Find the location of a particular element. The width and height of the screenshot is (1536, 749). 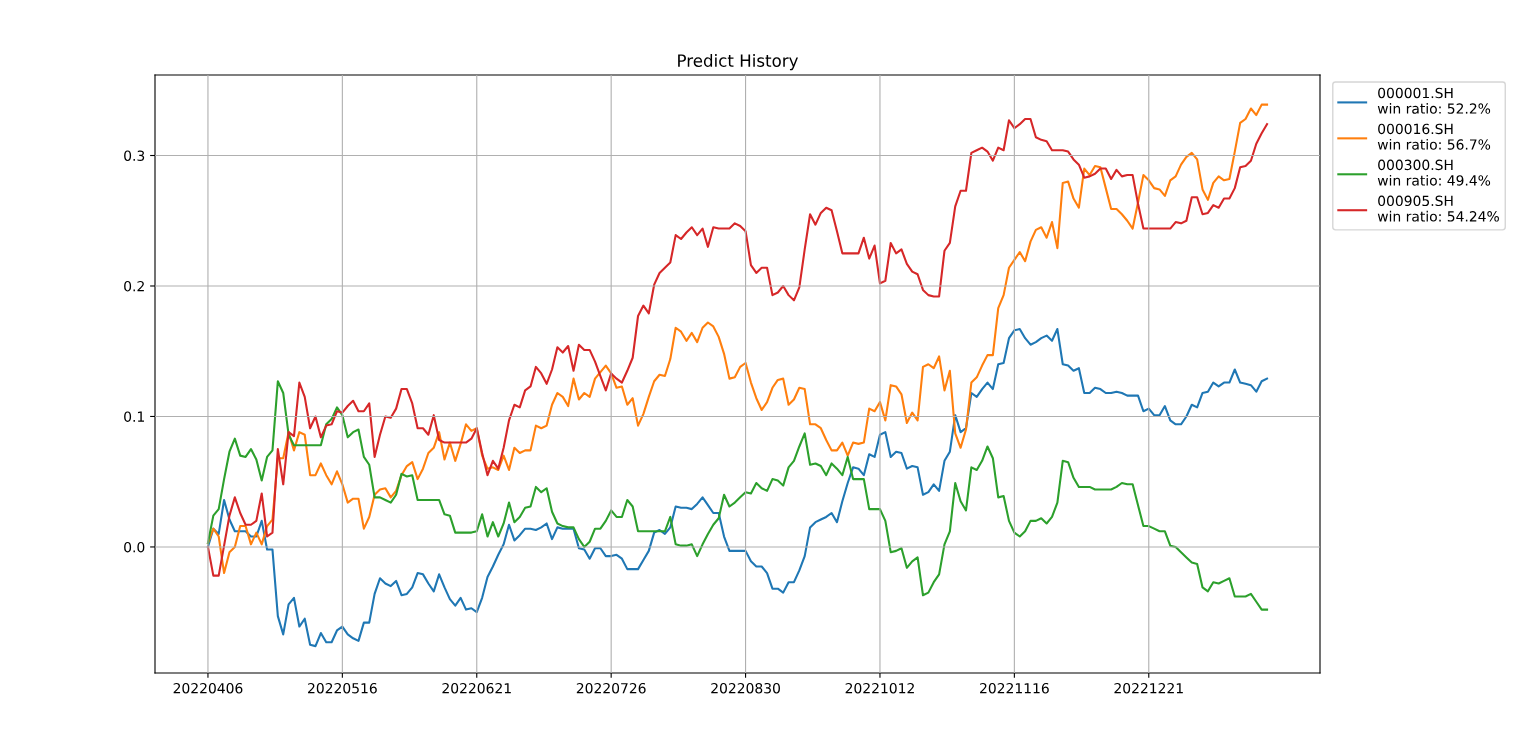

x-tick-label: 20220516 is located at coordinates (342, 688).